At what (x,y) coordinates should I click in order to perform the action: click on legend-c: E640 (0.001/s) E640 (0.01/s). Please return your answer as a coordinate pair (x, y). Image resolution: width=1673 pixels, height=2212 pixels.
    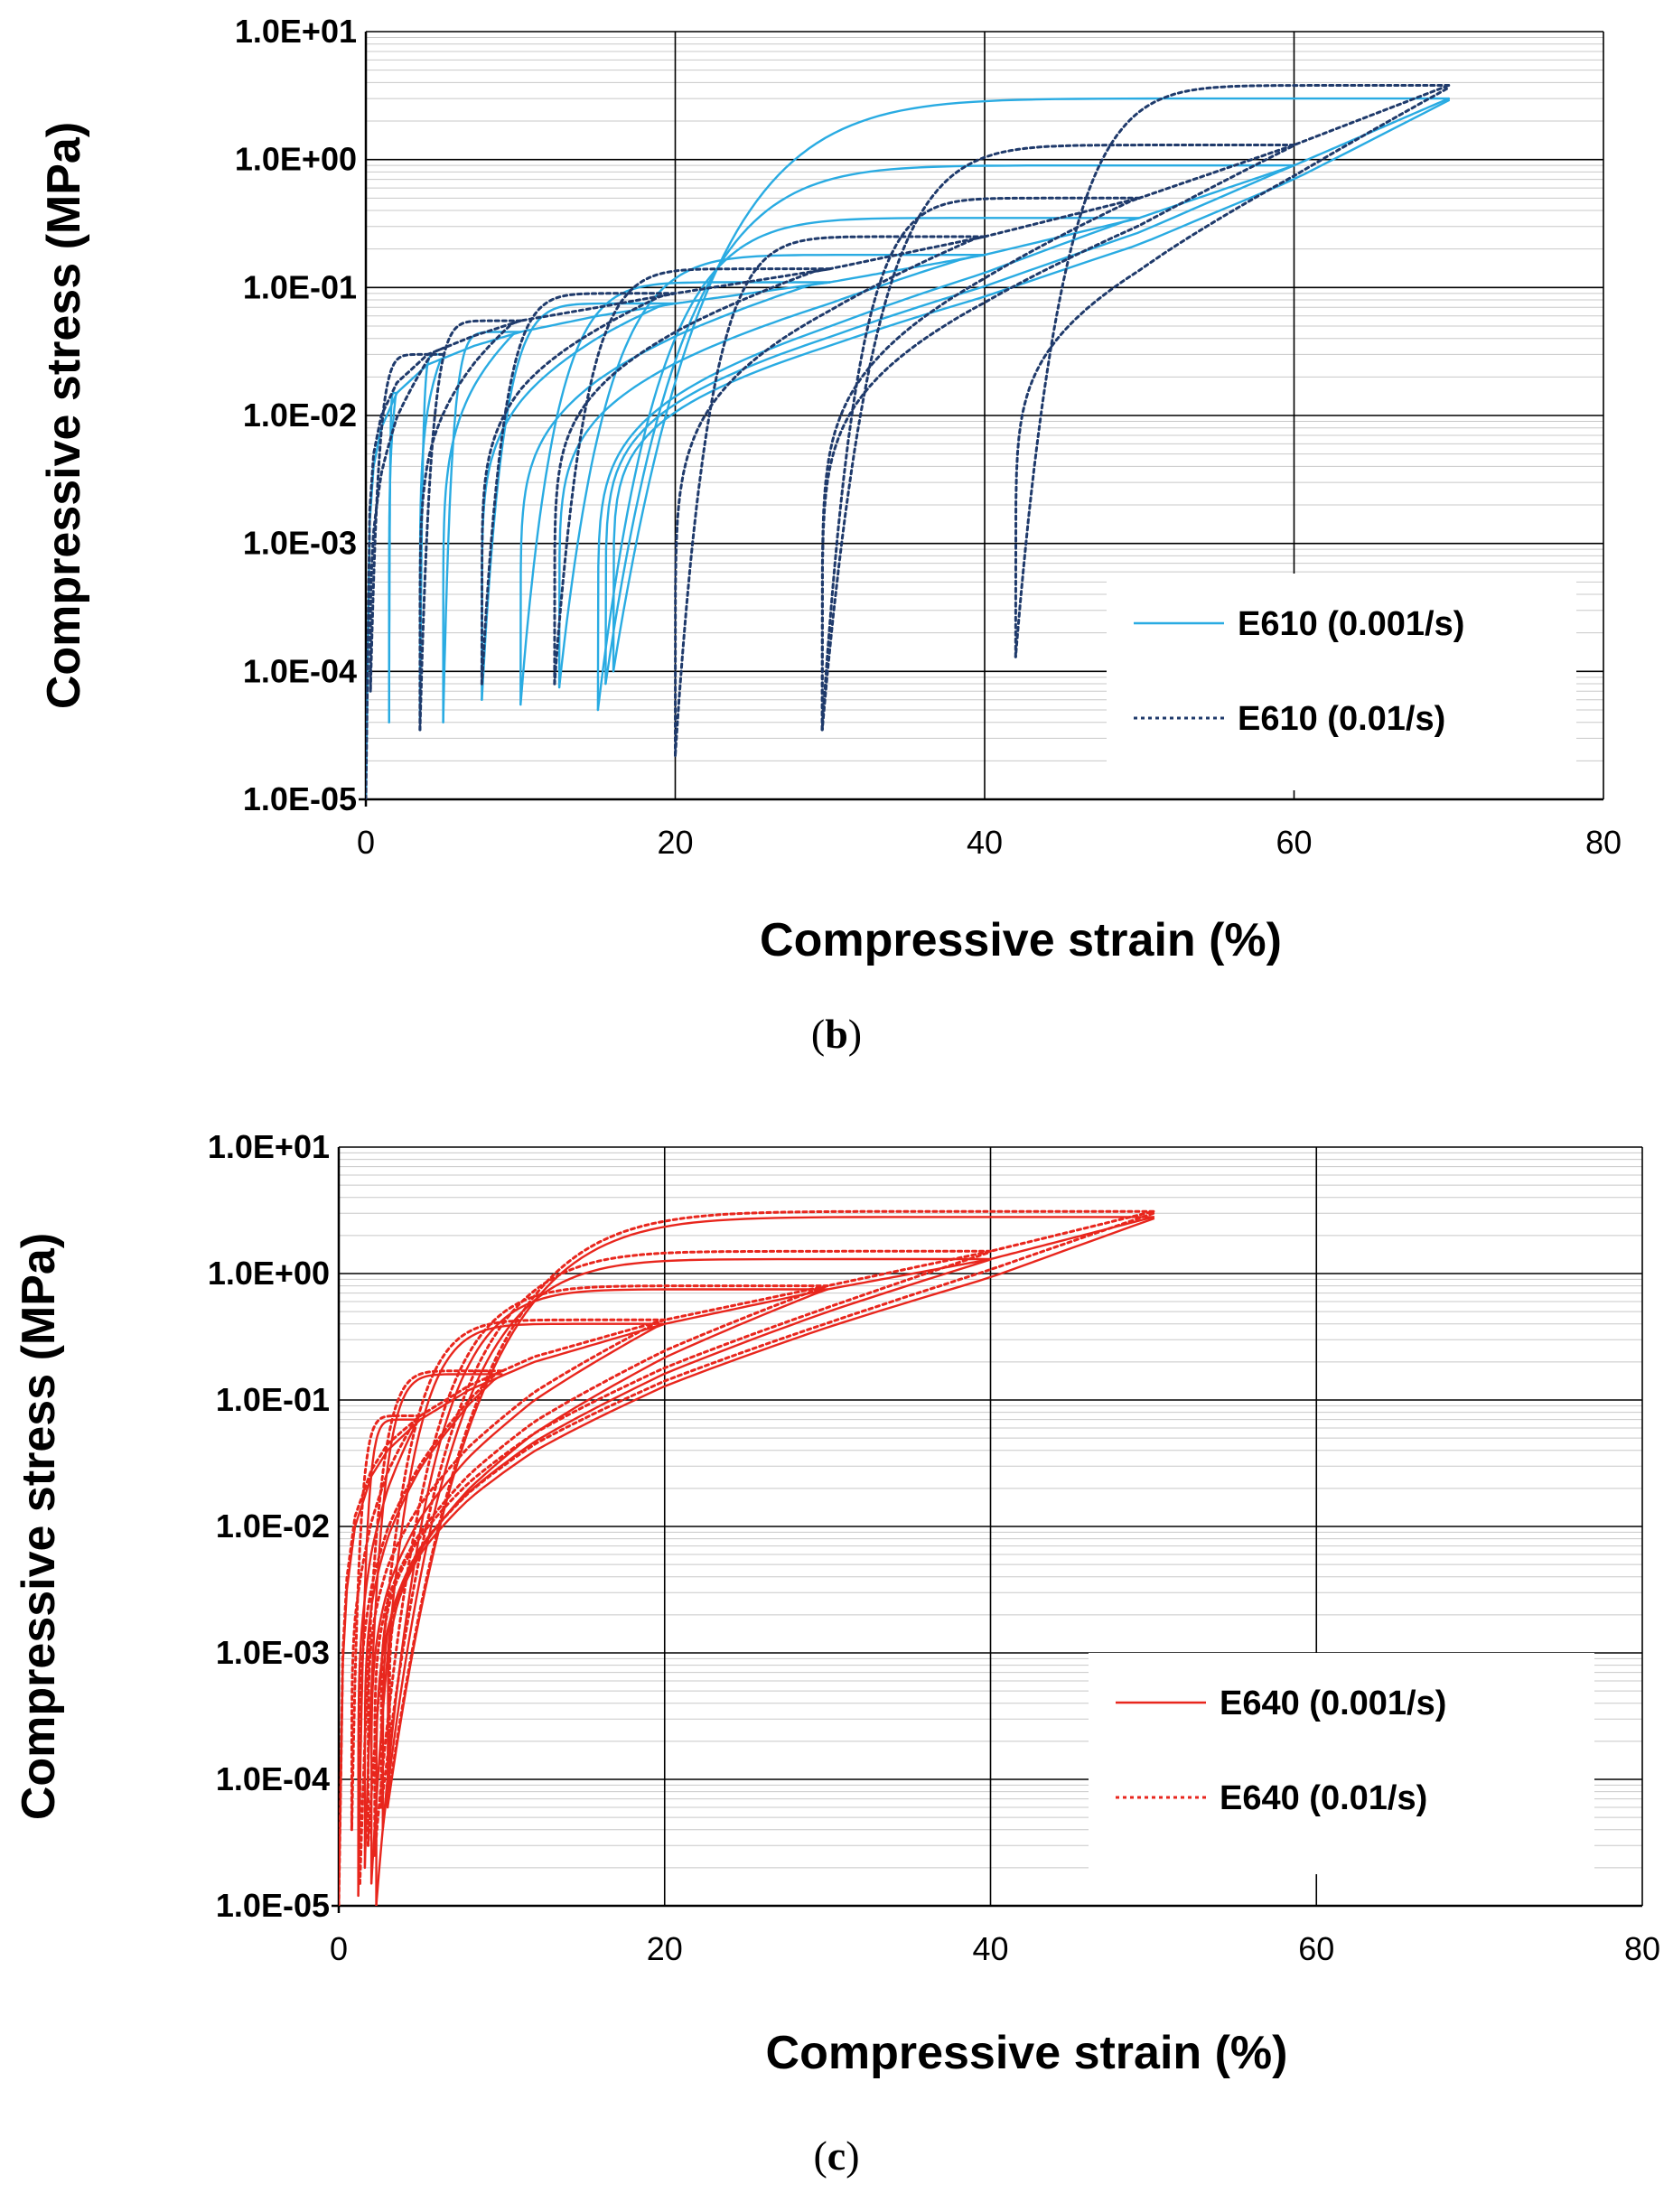
    Looking at the image, I should click on (1341, 1763).